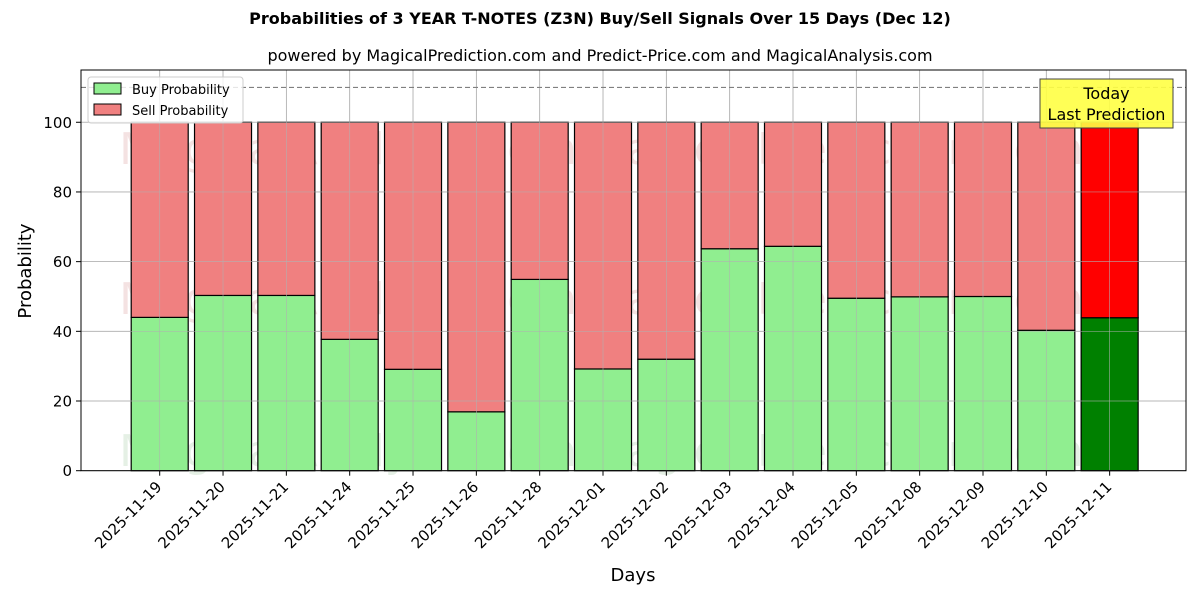 The width and height of the screenshot is (1200, 600). I want to click on y-axis-label: Probability, so click(25, 270).